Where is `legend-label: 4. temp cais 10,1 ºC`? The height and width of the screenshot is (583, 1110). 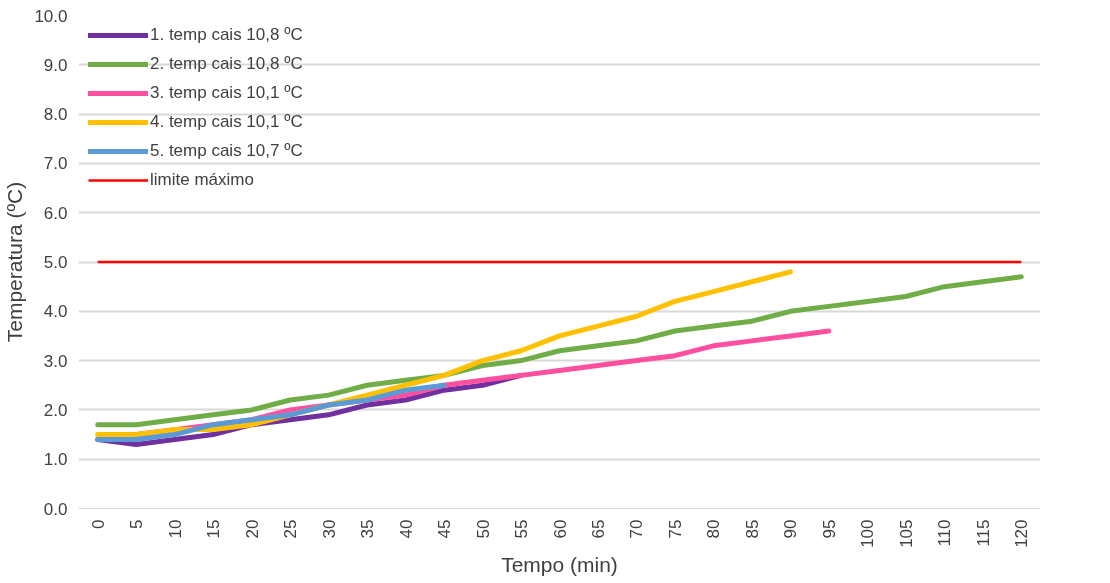 legend-label: 4. temp cais 10,1 ºC is located at coordinates (226, 122).